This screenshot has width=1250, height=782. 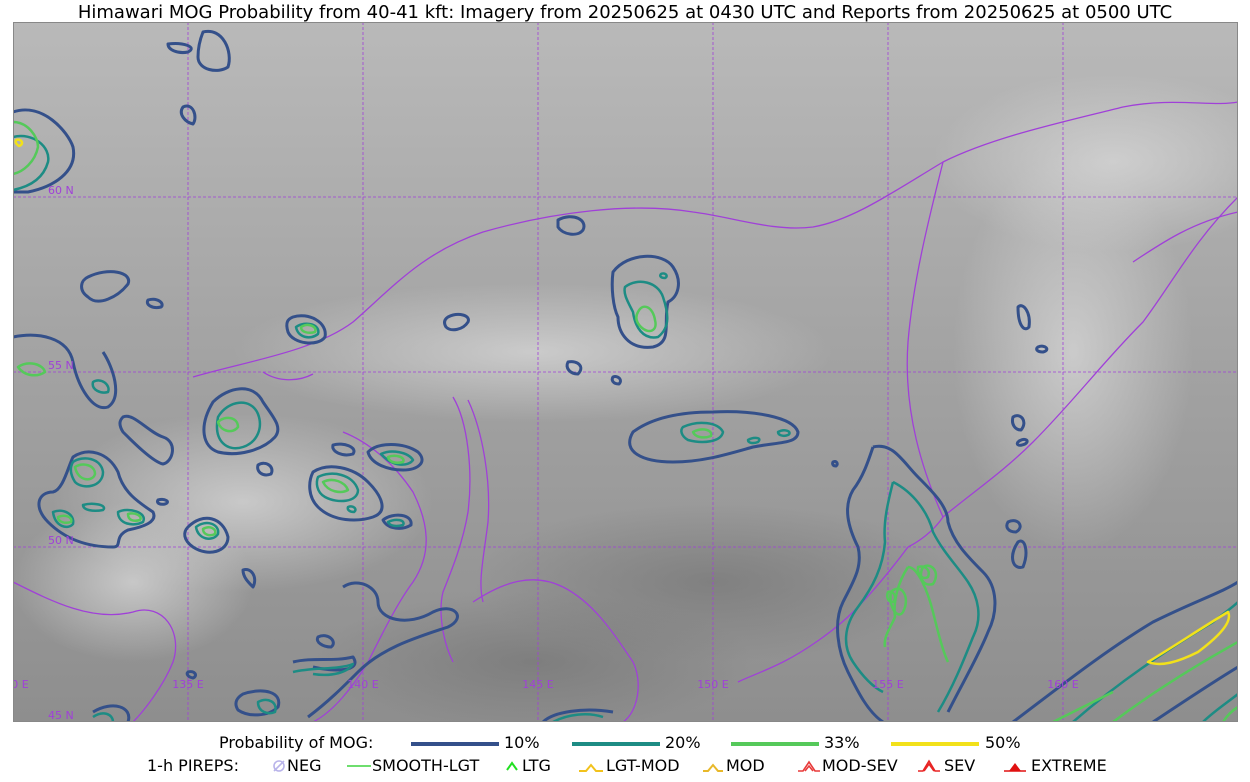 I want to click on lat-label-55: 55 N, so click(x=61, y=365).